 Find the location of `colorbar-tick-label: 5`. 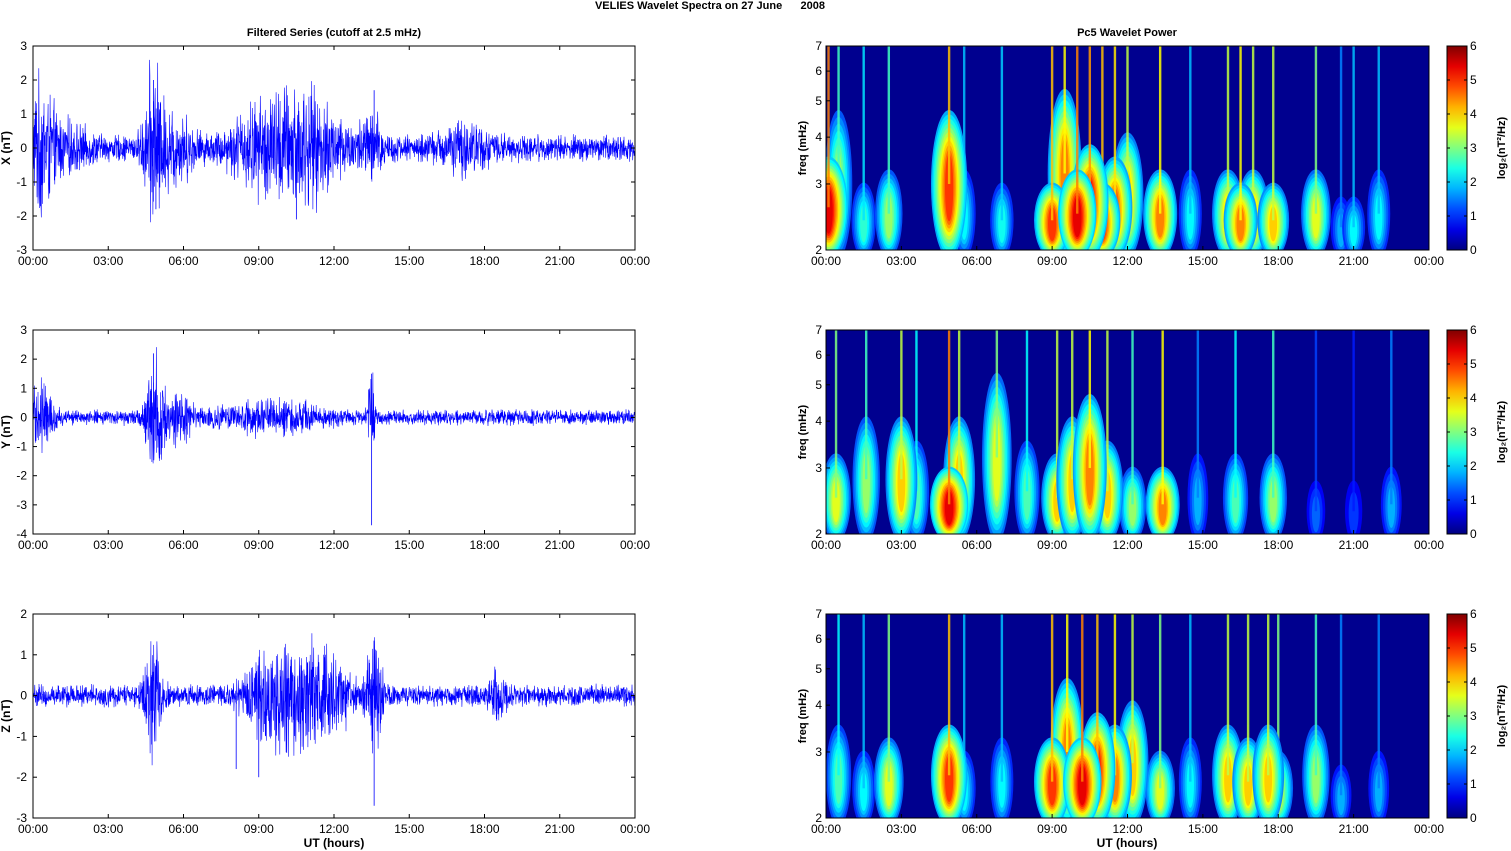

colorbar-tick-label: 5 is located at coordinates (1473, 364).